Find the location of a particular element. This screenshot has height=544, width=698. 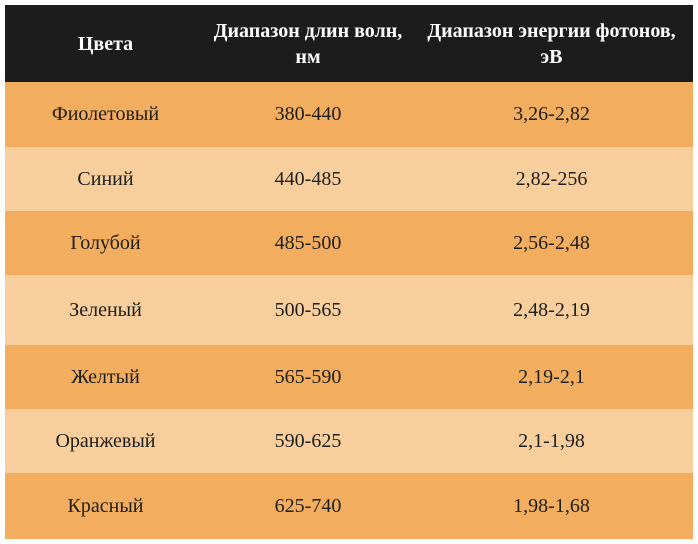

cell-energy: 2,19-2,1 is located at coordinates (551, 377).